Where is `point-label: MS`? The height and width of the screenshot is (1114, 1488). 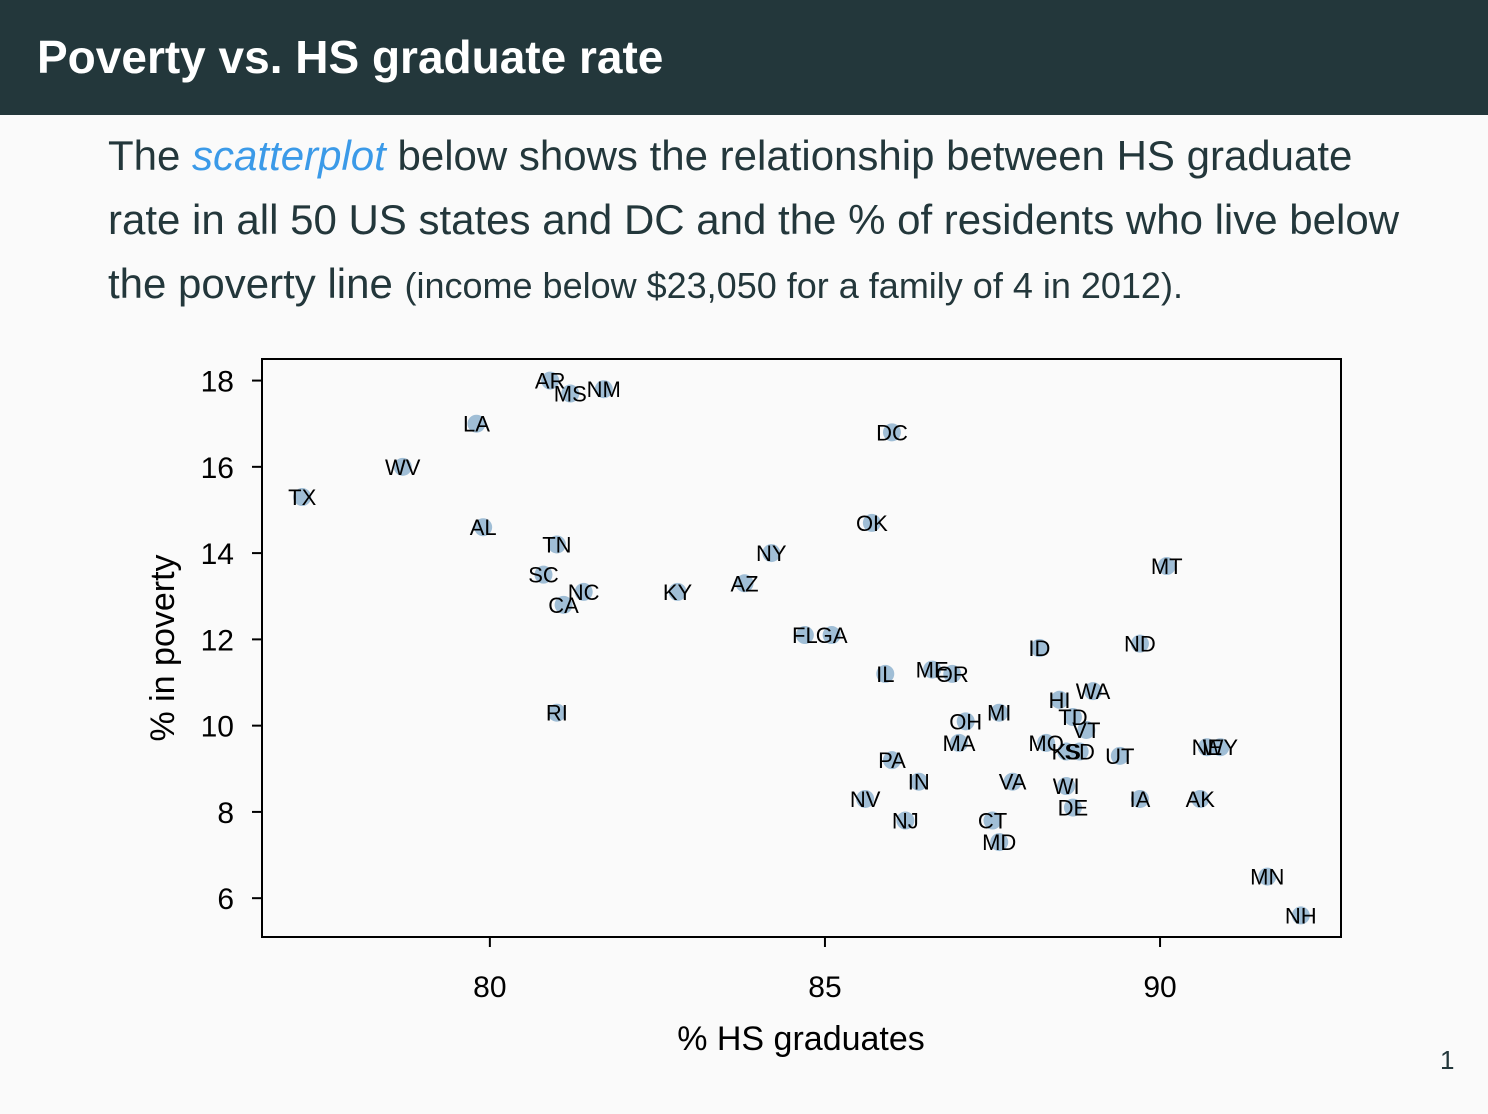 point-label: MS is located at coordinates (570, 394).